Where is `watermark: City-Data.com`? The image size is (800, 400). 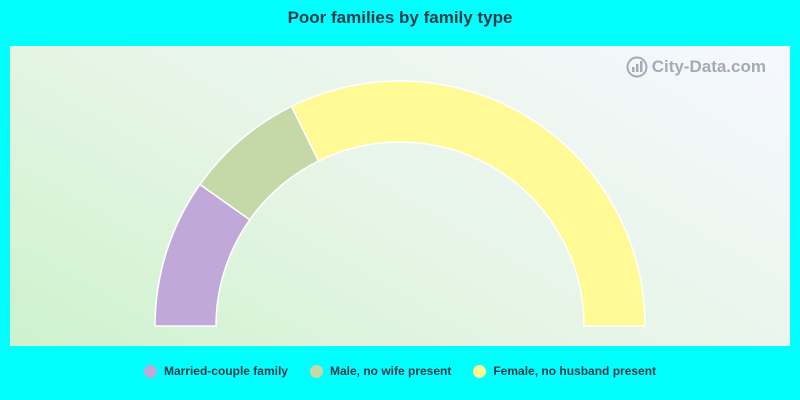 watermark: City-Data.com is located at coordinates (696, 67).